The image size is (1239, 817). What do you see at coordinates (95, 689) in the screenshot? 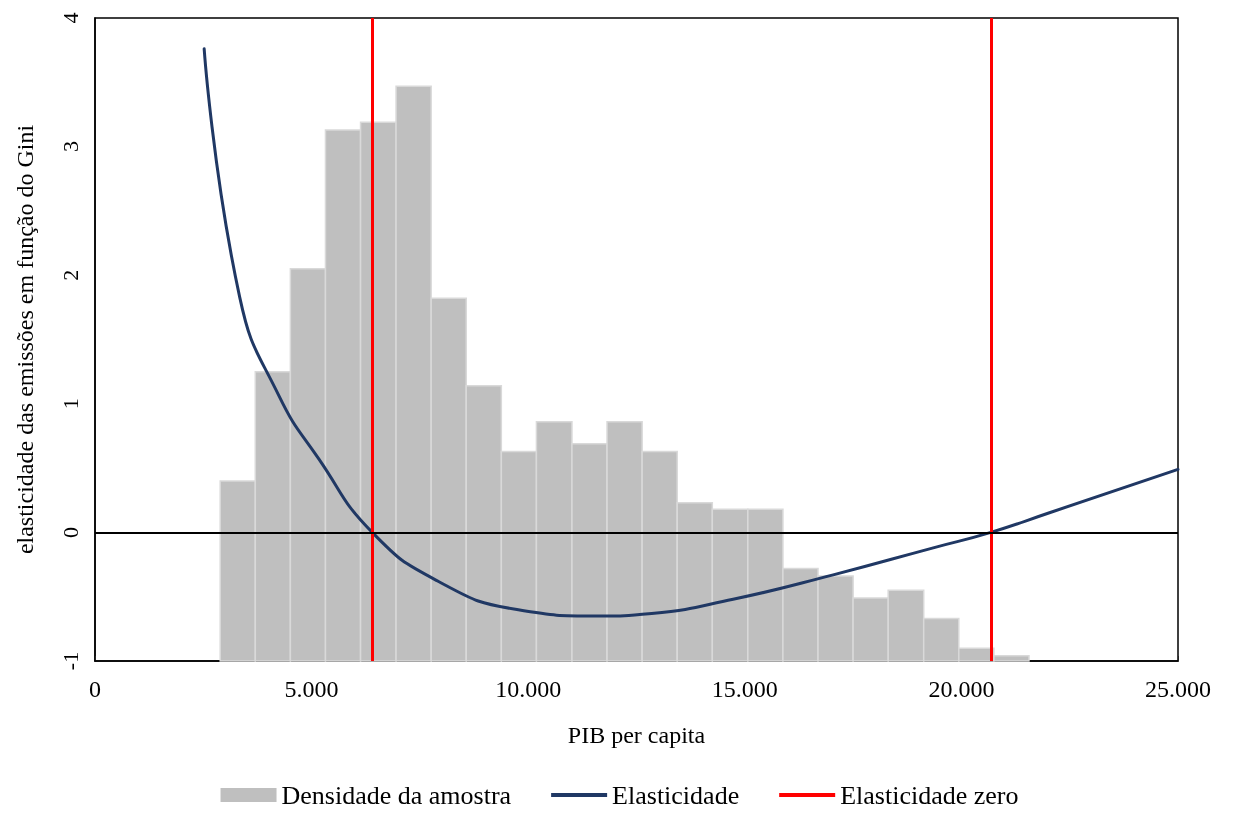
I see `x-tick-label: 0` at bounding box center [95, 689].